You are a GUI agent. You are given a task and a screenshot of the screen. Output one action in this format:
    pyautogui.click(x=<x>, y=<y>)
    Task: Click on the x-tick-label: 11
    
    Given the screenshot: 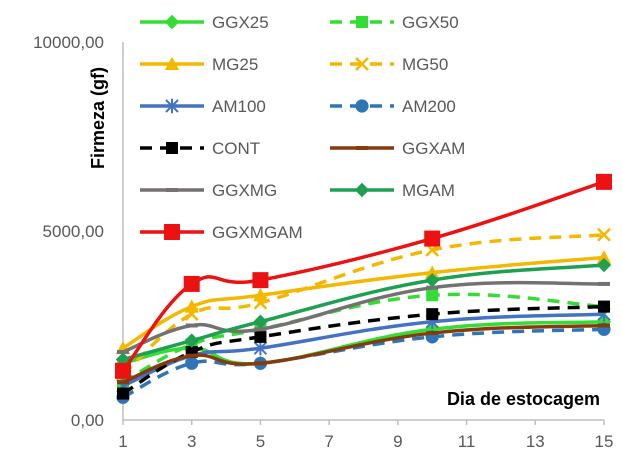 What is the action you would take?
    pyautogui.click(x=467, y=441)
    